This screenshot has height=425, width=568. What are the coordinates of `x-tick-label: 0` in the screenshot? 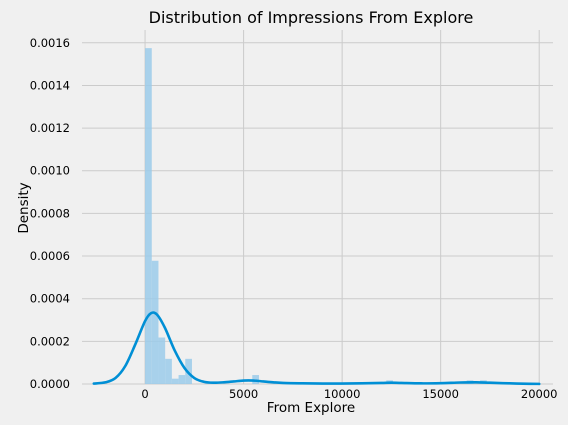 It's located at (144, 394).